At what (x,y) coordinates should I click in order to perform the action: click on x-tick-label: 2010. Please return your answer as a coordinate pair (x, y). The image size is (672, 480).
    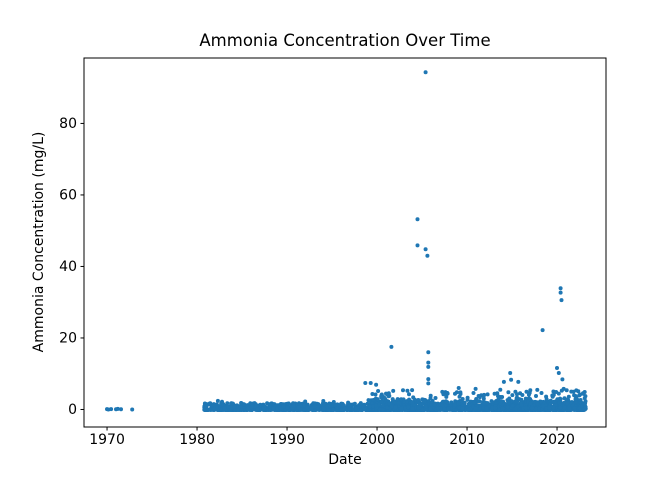
    Looking at the image, I should click on (467, 440).